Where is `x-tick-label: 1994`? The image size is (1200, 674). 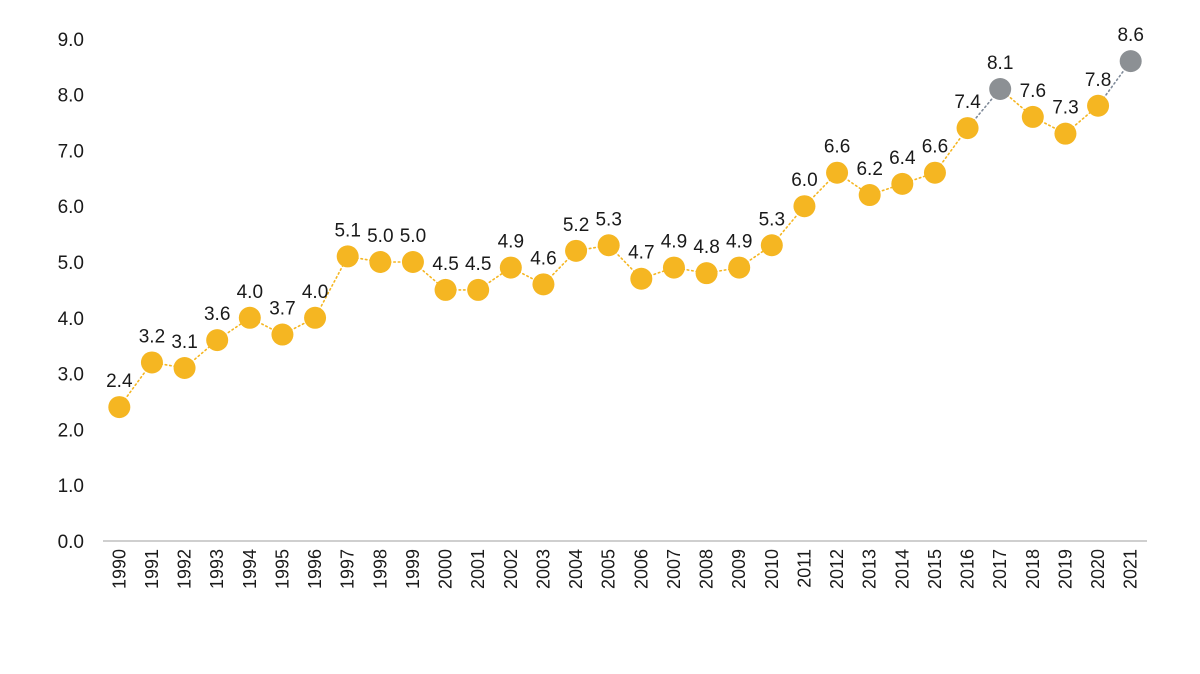 x-tick-label: 1994 is located at coordinates (250, 569).